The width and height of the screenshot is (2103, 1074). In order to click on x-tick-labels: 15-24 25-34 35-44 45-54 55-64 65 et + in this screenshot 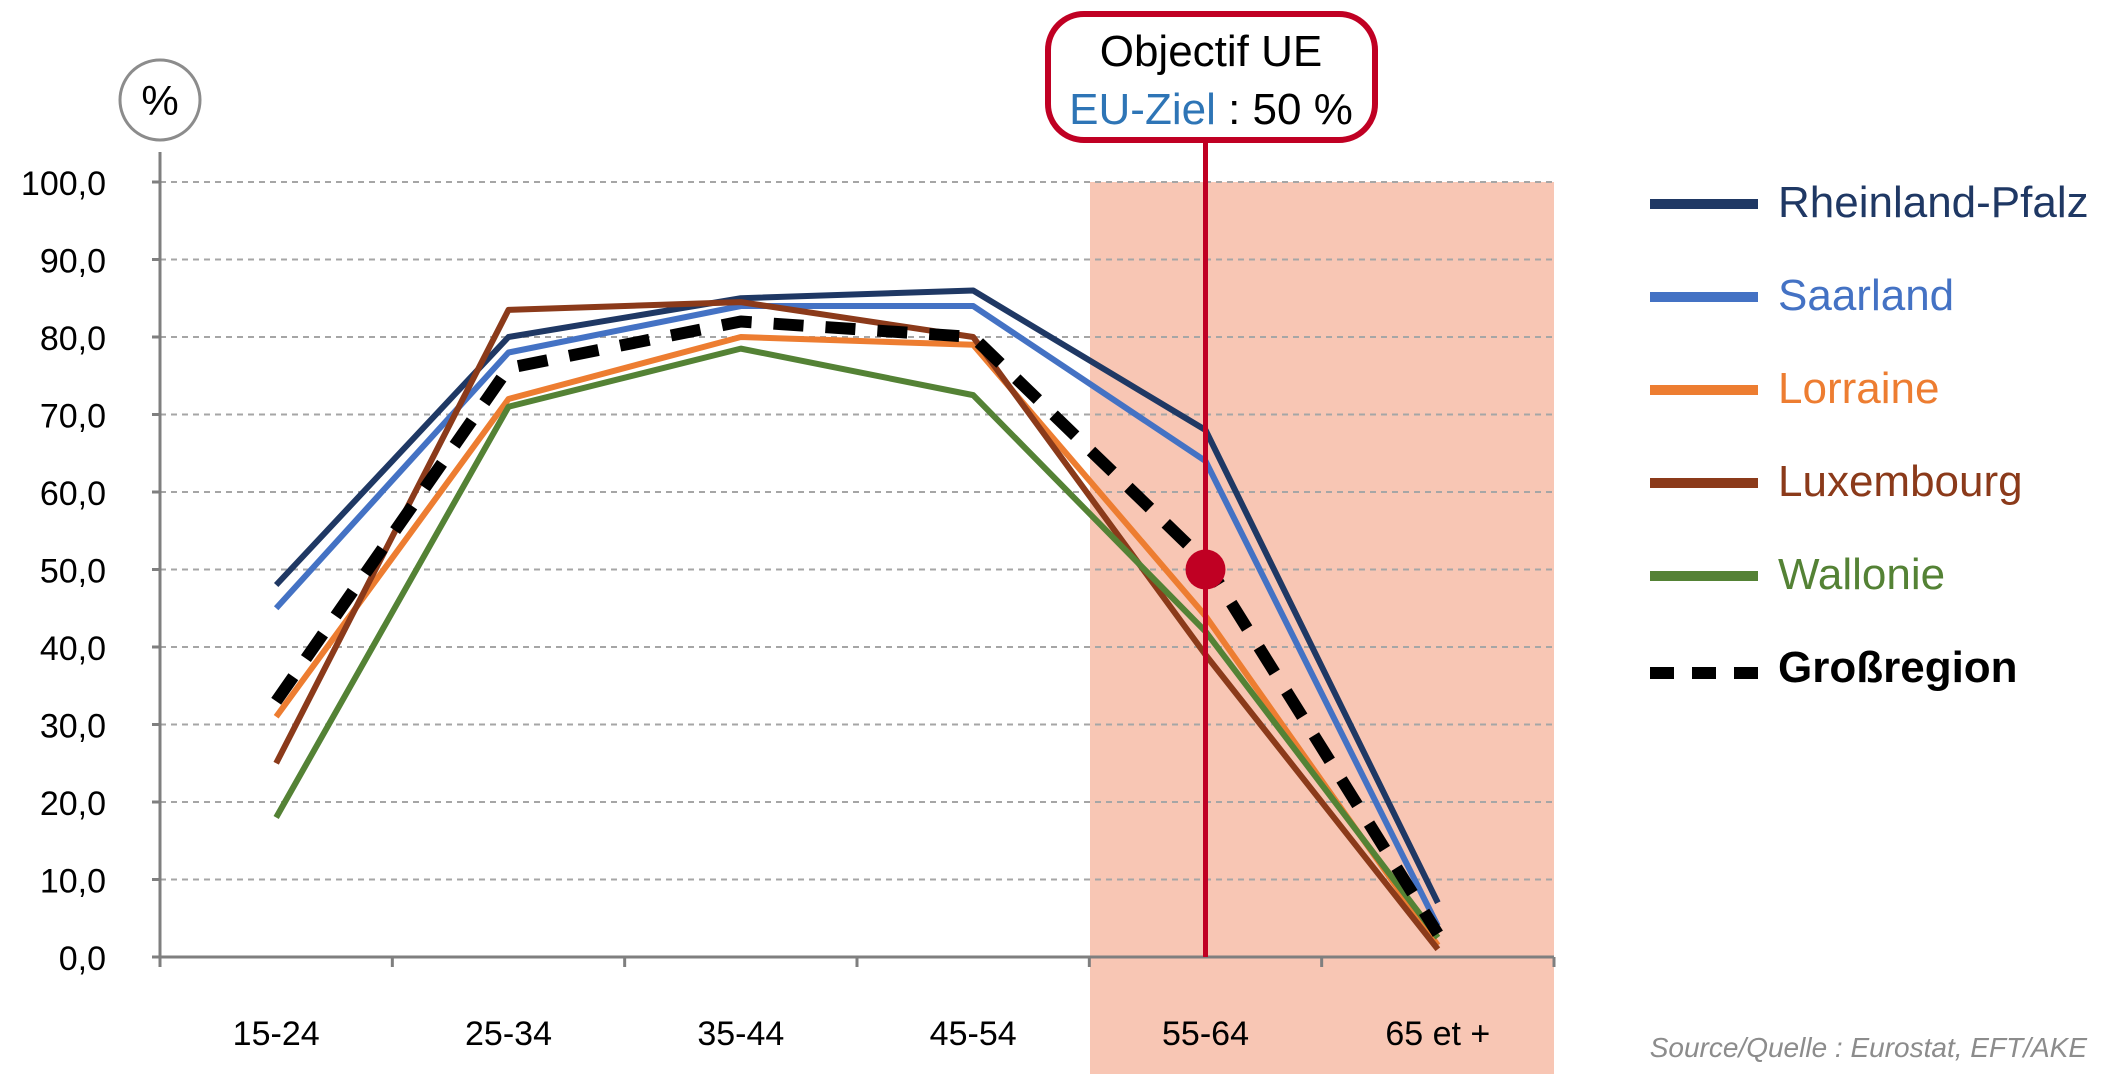, I will do `click(862, 1034)`.